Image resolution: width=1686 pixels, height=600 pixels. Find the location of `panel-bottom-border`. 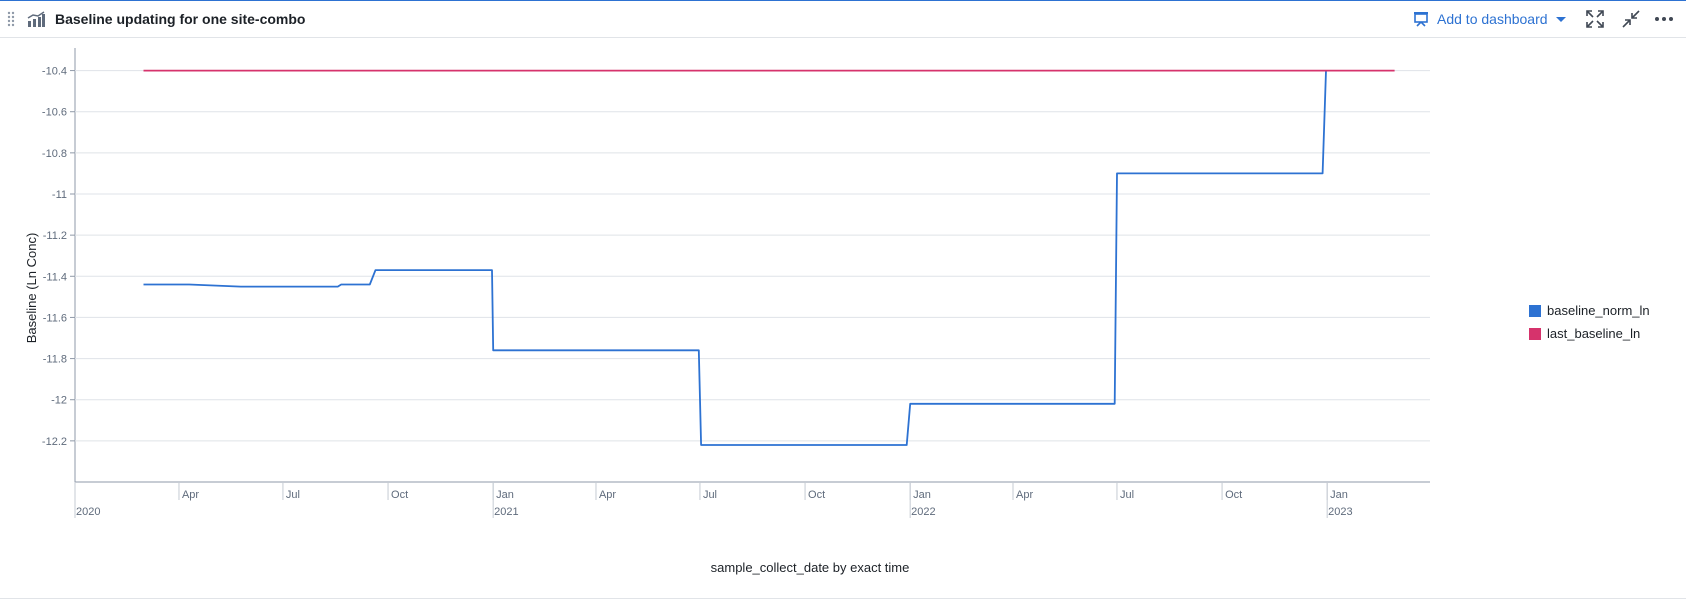

panel-bottom-border is located at coordinates (843, 598).